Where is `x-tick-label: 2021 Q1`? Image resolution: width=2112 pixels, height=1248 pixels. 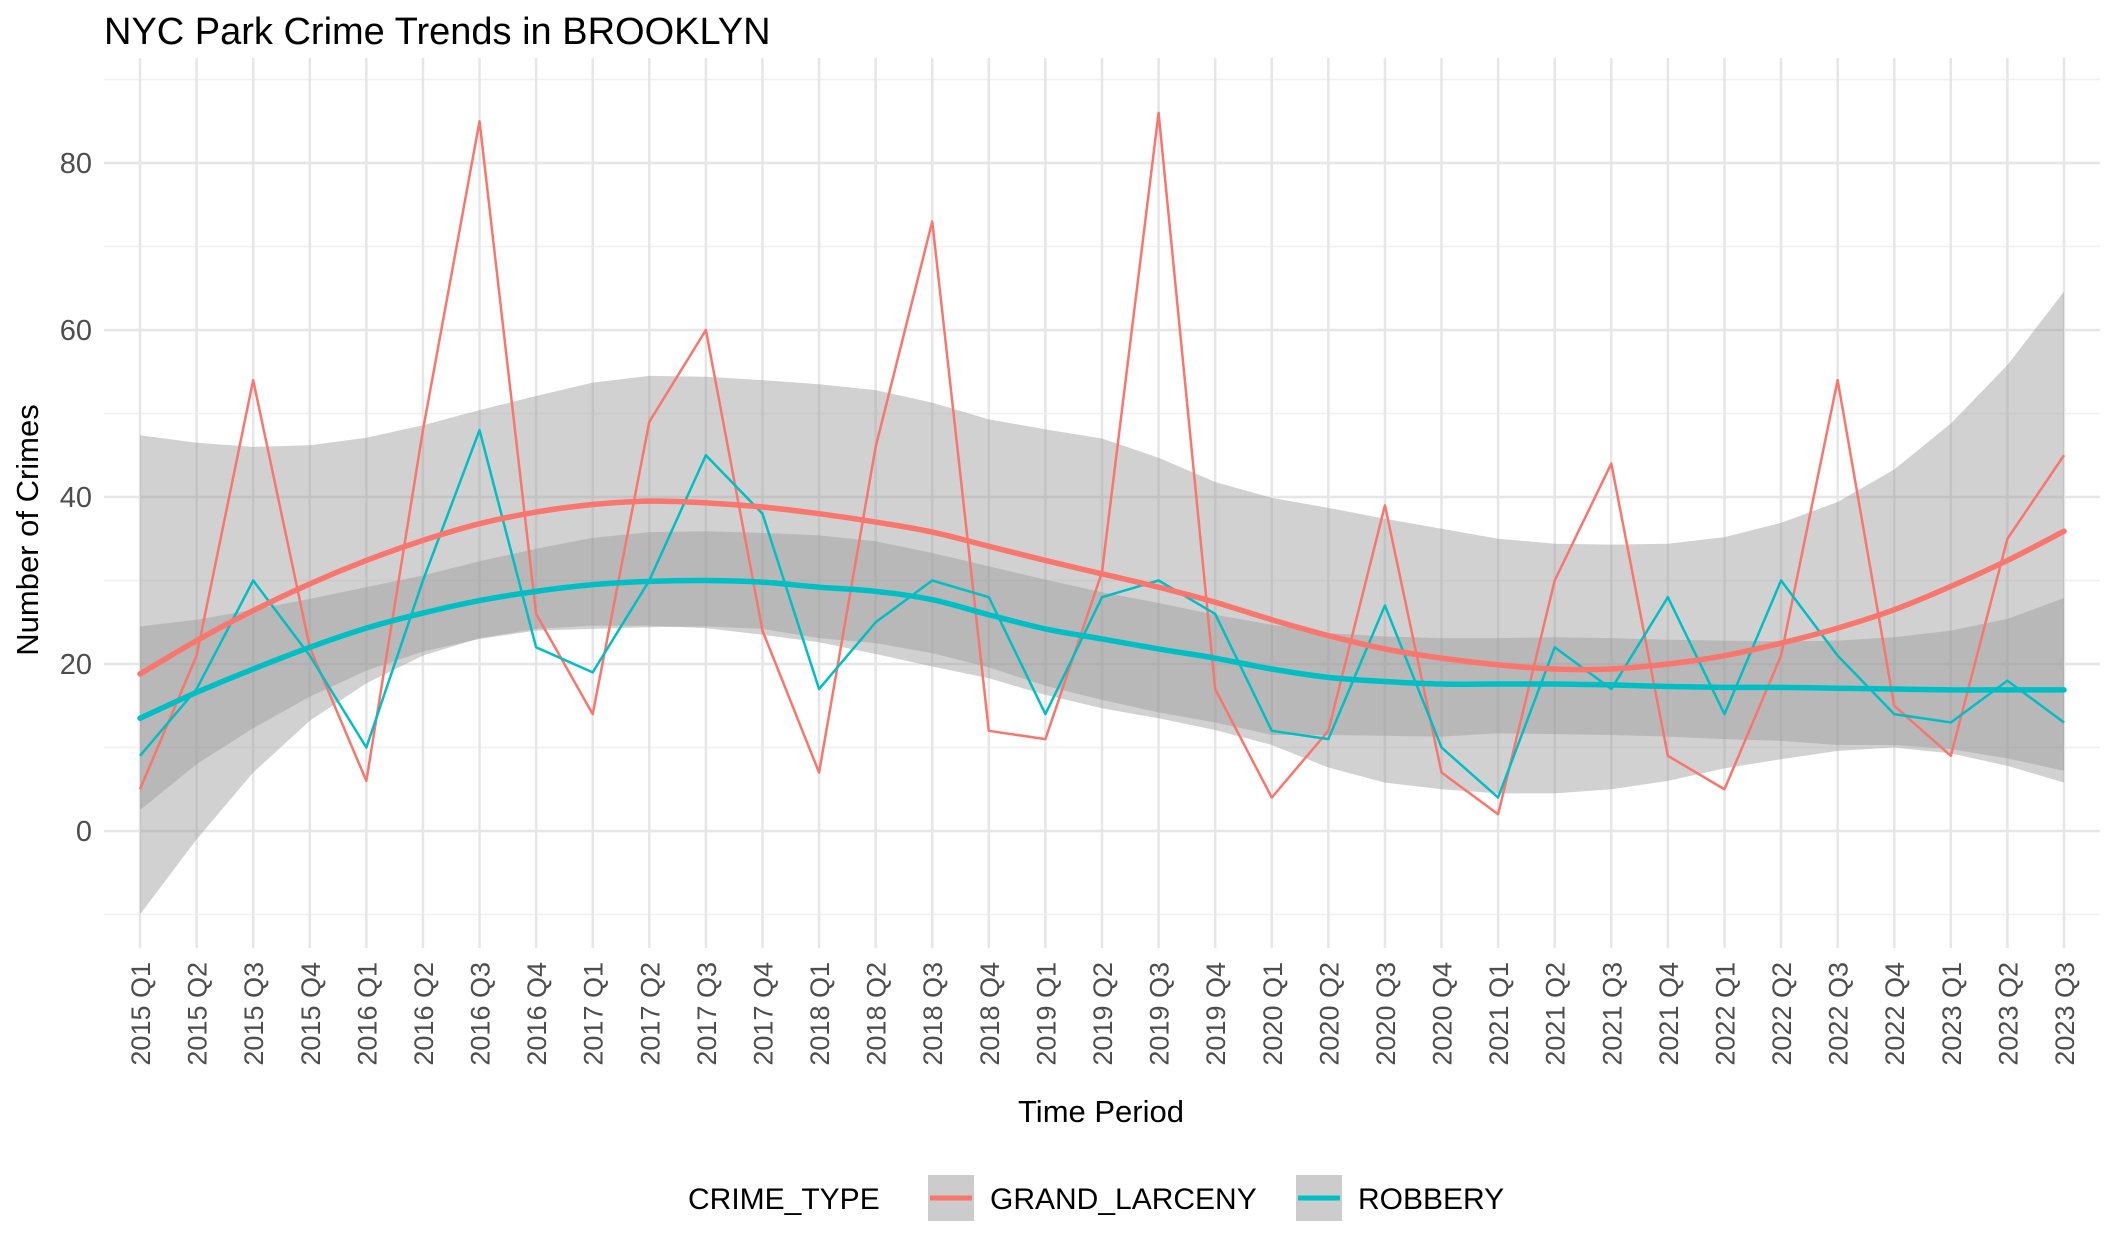 x-tick-label: 2021 Q1 is located at coordinates (1499, 1014).